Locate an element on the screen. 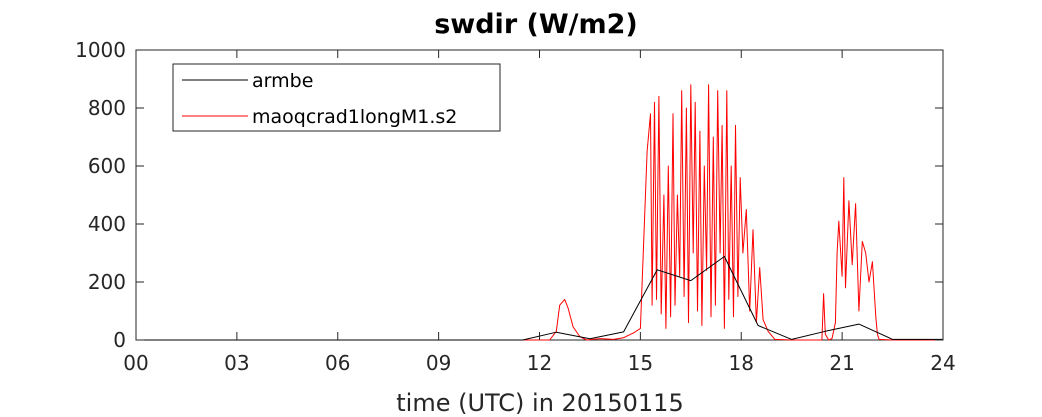 The width and height of the screenshot is (1042, 417). x-tick-label-18: 18 is located at coordinates (741, 363).